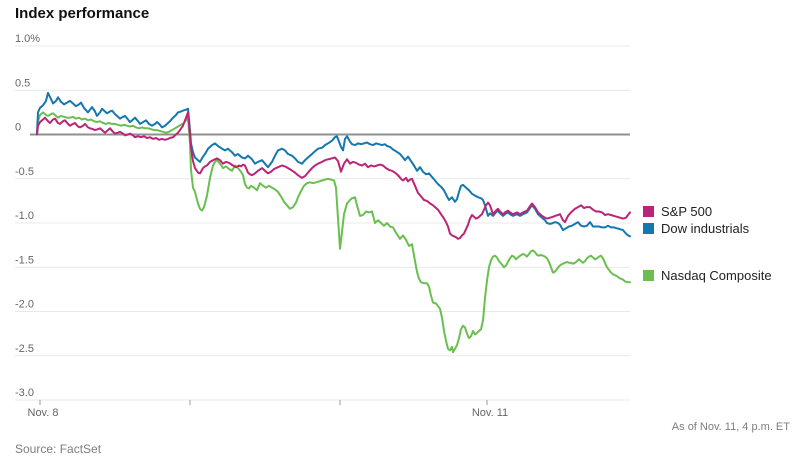 The height and width of the screenshot is (466, 805). What do you see at coordinates (648, 275) in the screenshot?
I see `nasdaq-swatch` at bounding box center [648, 275].